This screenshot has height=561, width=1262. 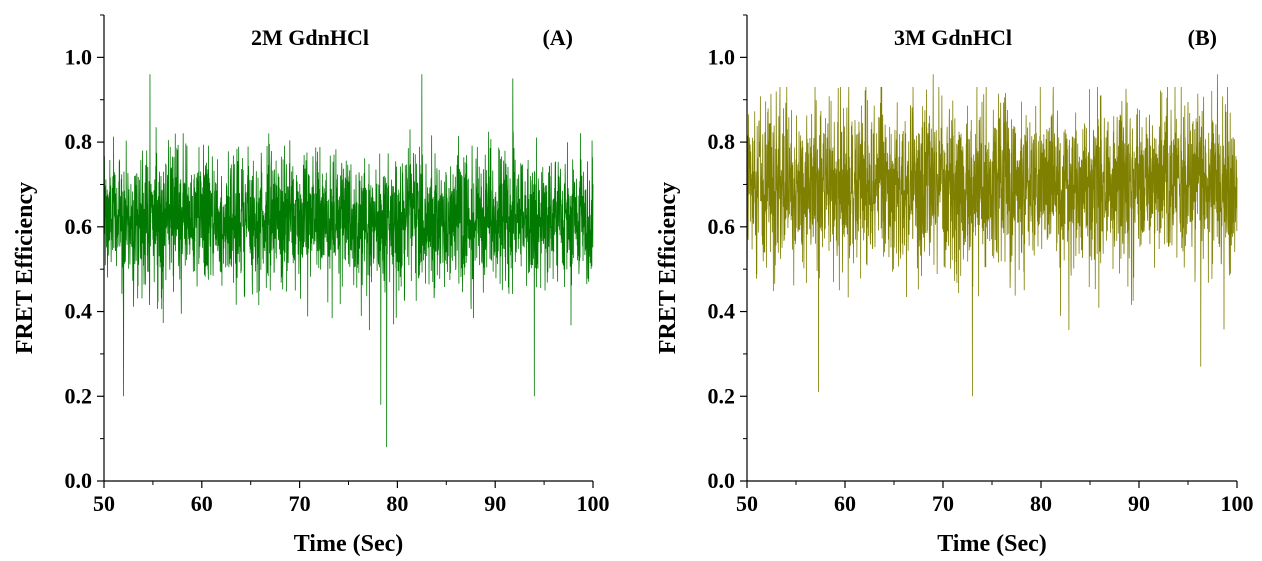 What do you see at coordinates (310, 37) in the screenshot?
I see `panel-title: 2M GdnHCl` at bounding box center [310, 37].